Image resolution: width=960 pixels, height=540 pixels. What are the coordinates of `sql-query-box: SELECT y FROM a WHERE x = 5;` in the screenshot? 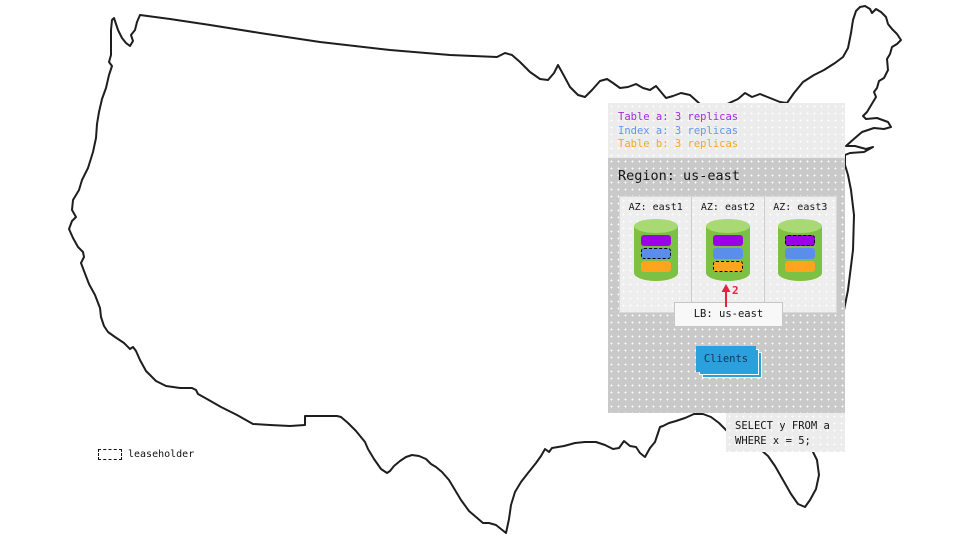 It's located at (785, 432).